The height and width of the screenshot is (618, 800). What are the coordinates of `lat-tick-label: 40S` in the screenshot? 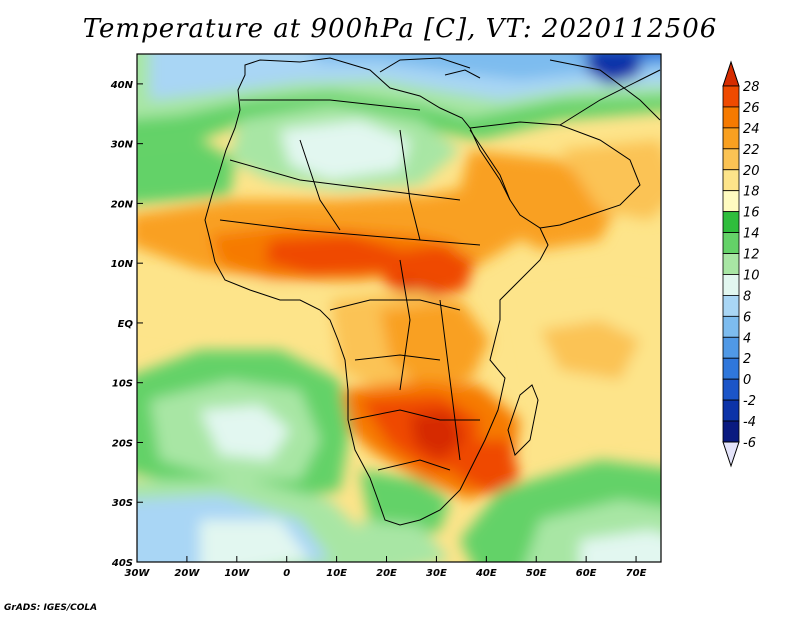 It's located at (122, 563).